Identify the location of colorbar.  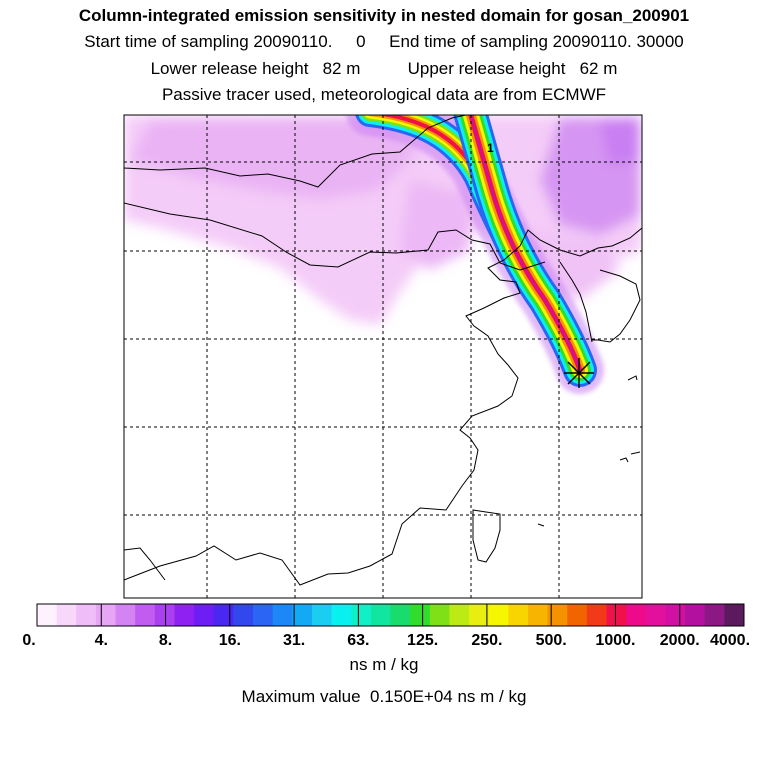
(390, 615).